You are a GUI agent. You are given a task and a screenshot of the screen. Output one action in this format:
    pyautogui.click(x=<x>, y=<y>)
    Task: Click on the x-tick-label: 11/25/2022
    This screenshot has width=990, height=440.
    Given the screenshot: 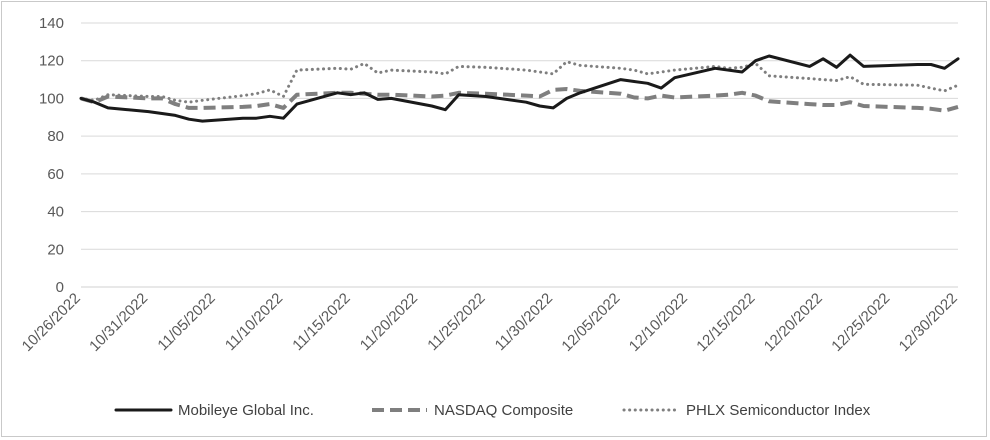 What is the action you would take?
    pyautogui.click(x=456, y=322)
    